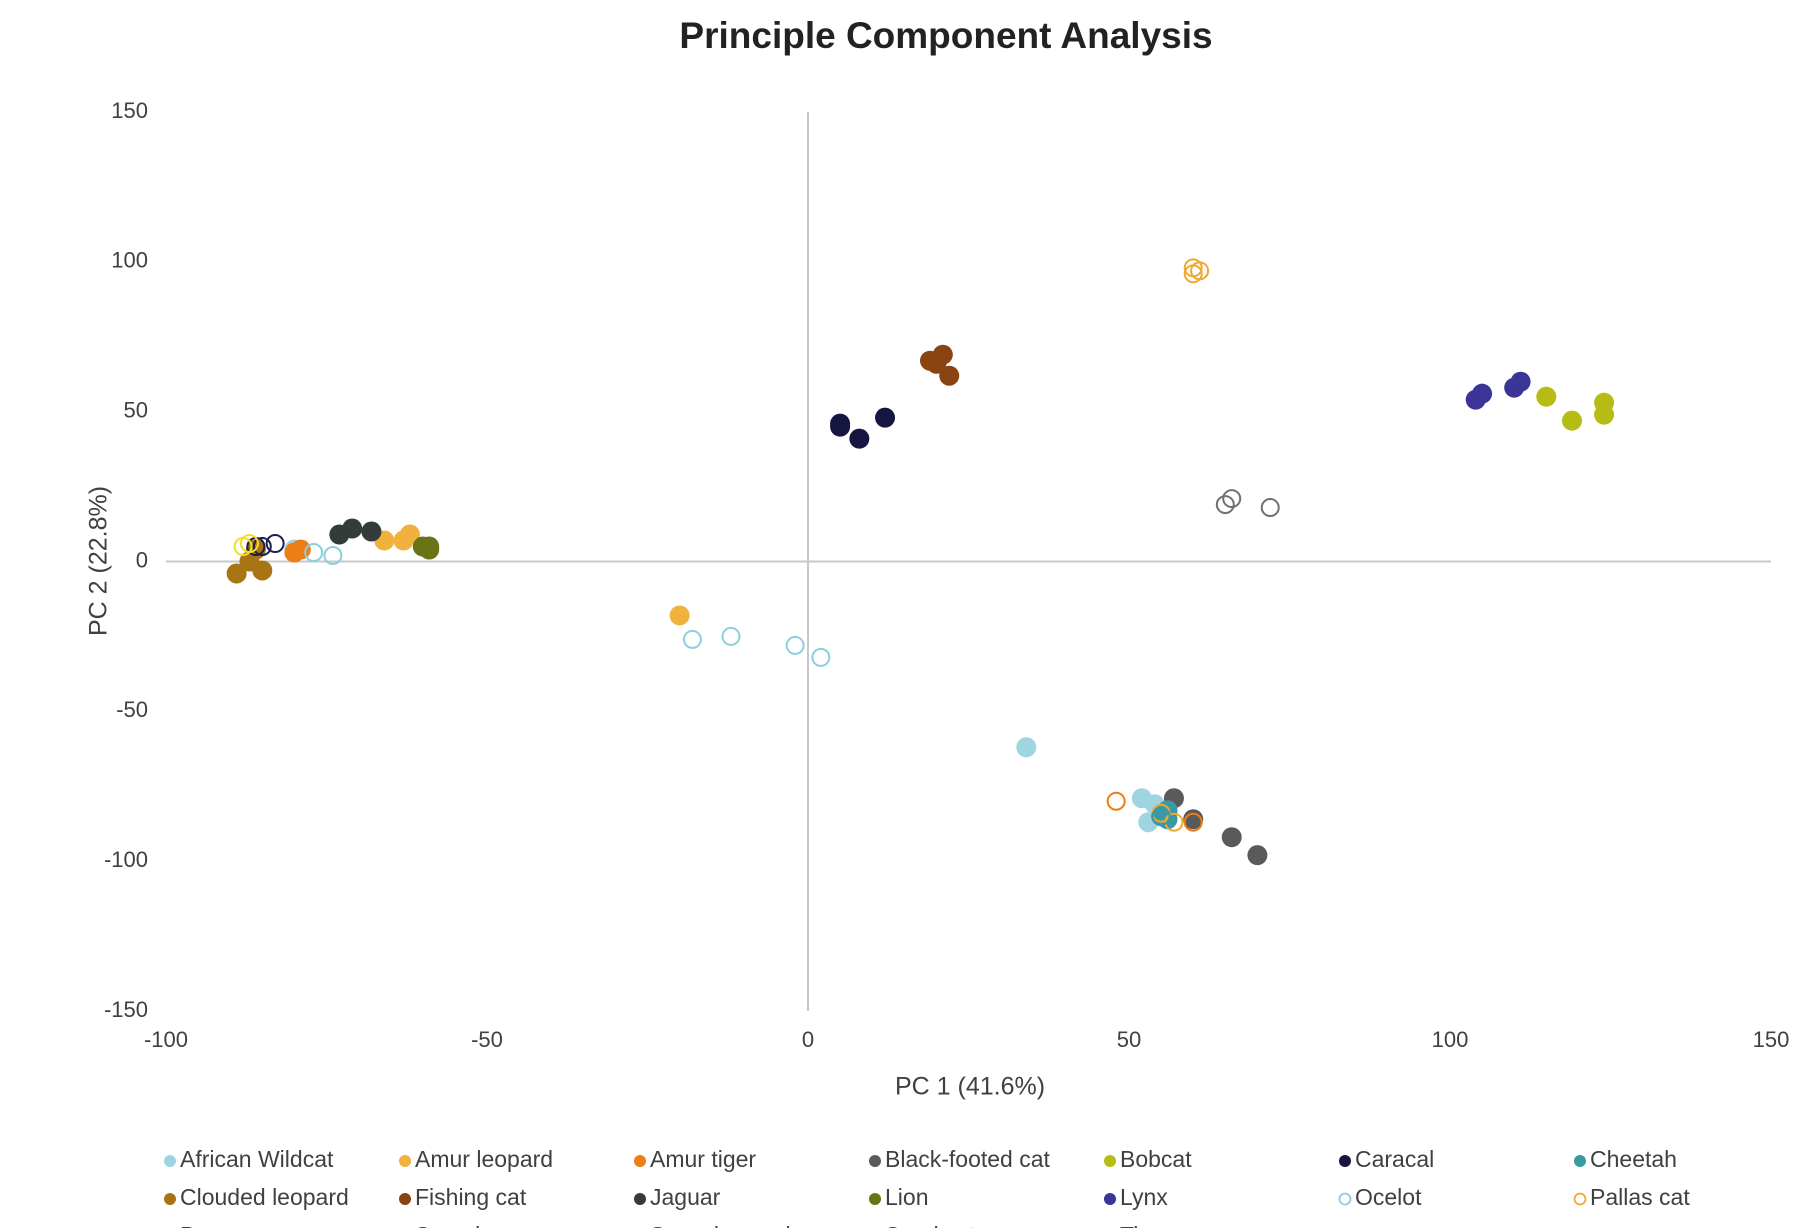 This screenshot has width=1797, height=1228. Describe the element at coordinates (1388, 1197) in the screenshot. I see `legend-label: Ocelot` at that location.